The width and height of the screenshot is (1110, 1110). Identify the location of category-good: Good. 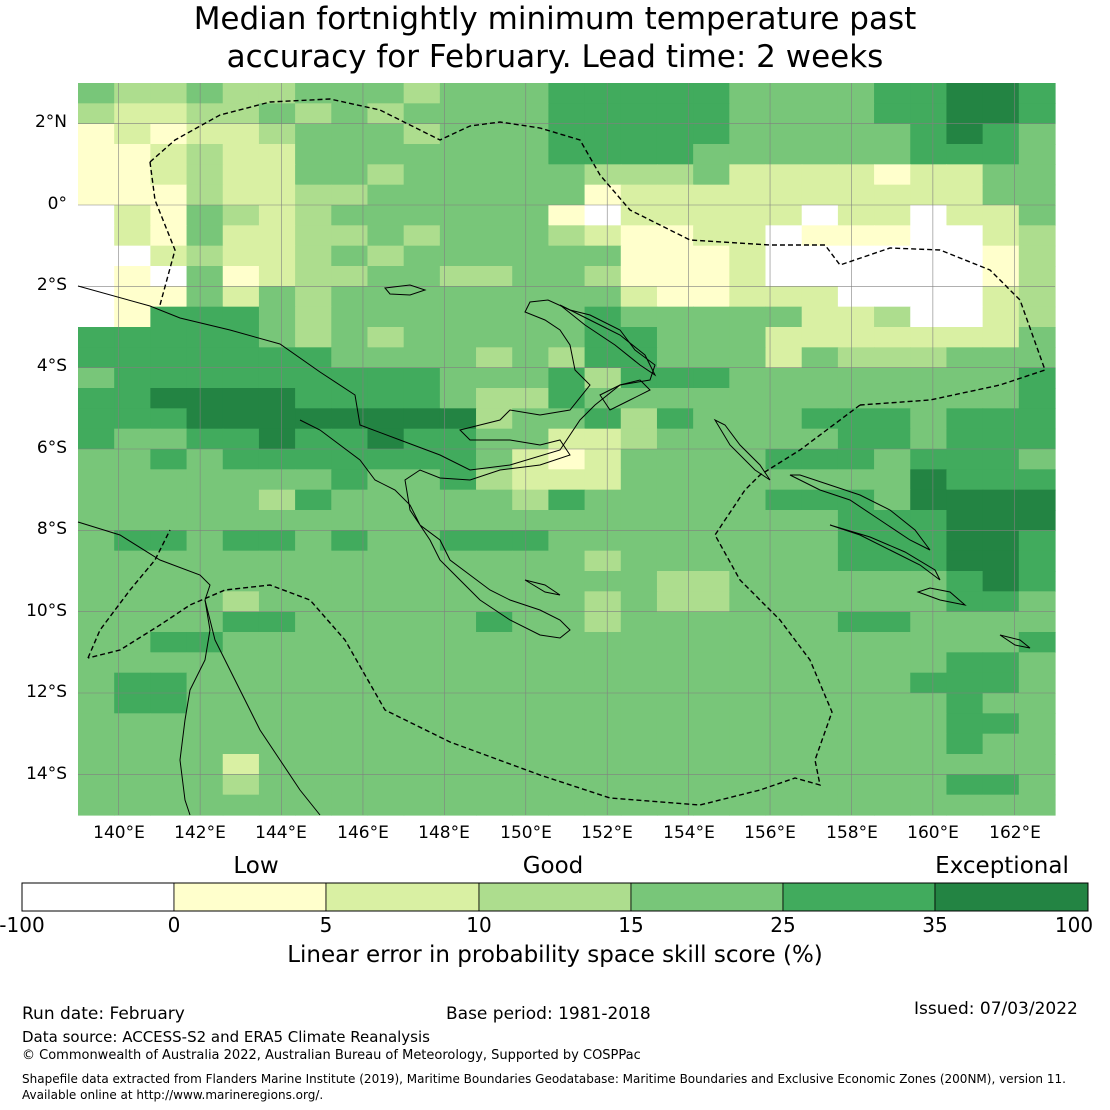
(553, 866).